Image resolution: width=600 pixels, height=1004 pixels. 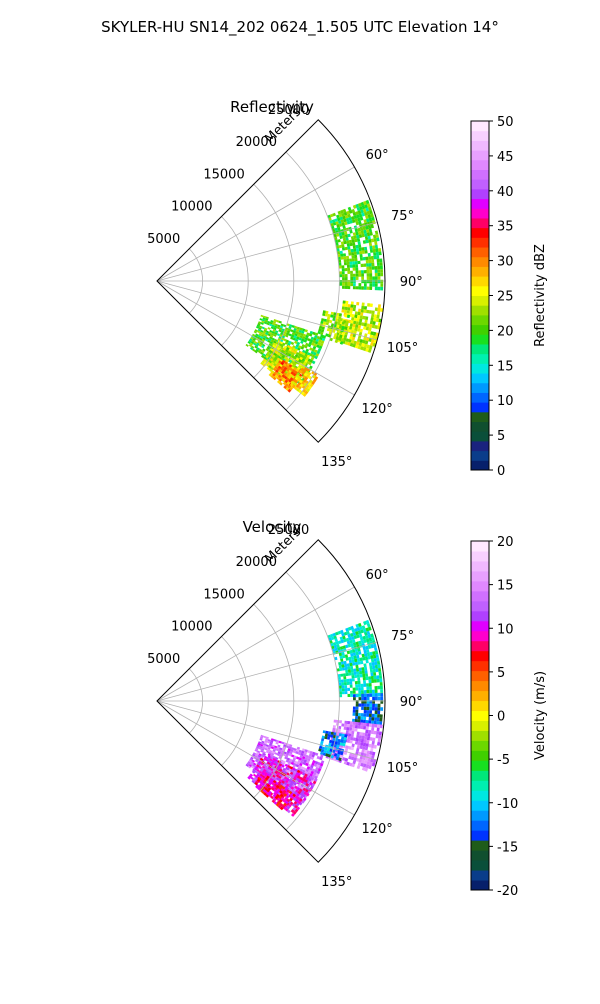 What do you see at coordinates (501, 436) in the screenshot?
I see `colorbar-tick-label: 5` at bounding box center [501, 436].